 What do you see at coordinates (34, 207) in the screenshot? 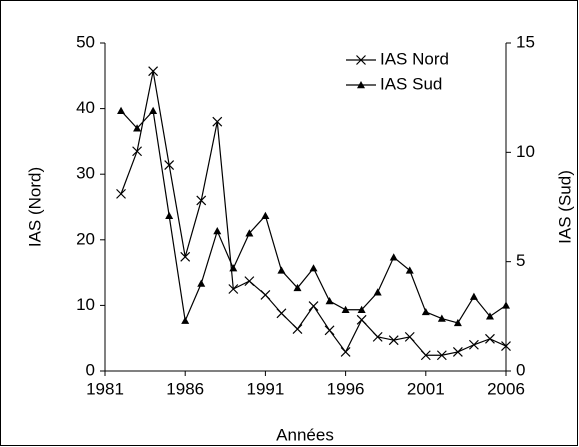
I see `y-axis-label: IAS (Nord)` at bounding box center [34, 207].